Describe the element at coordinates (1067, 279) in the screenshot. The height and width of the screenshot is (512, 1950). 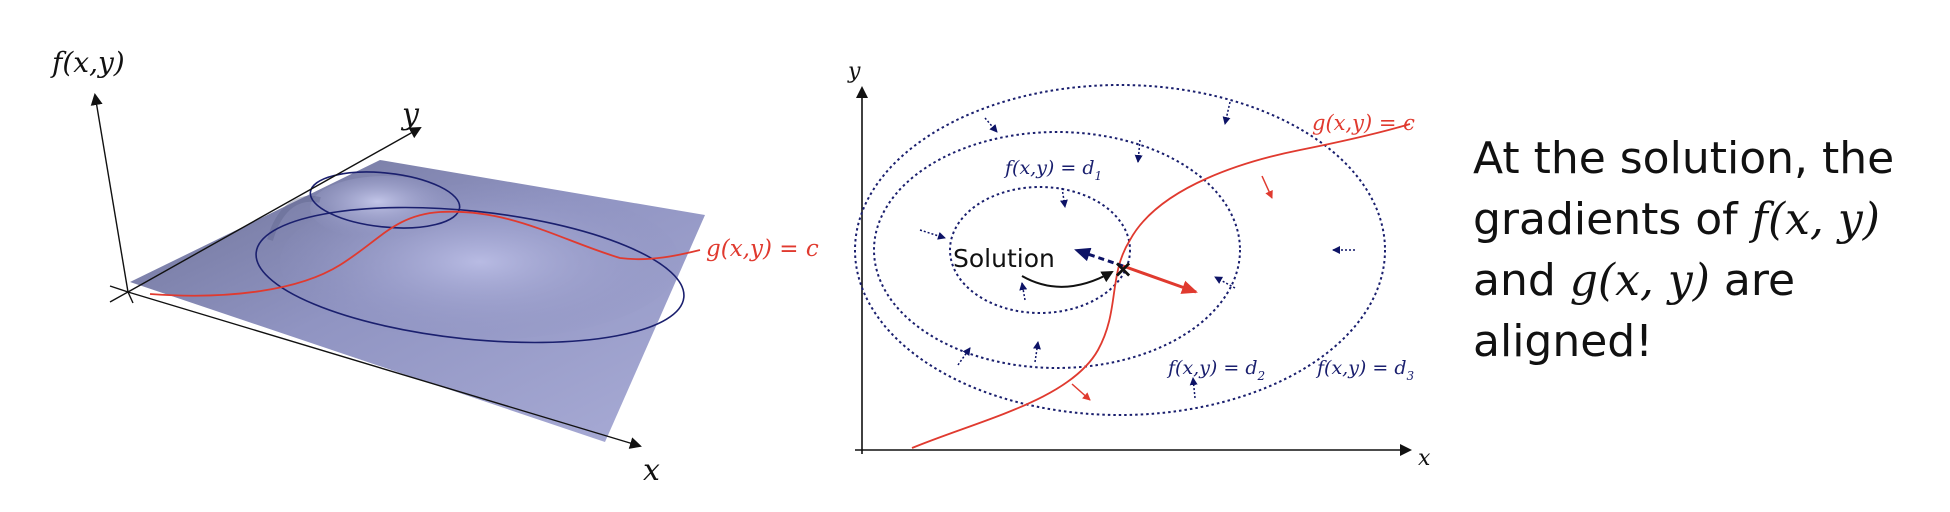
I see `solution-pointer` at that location.